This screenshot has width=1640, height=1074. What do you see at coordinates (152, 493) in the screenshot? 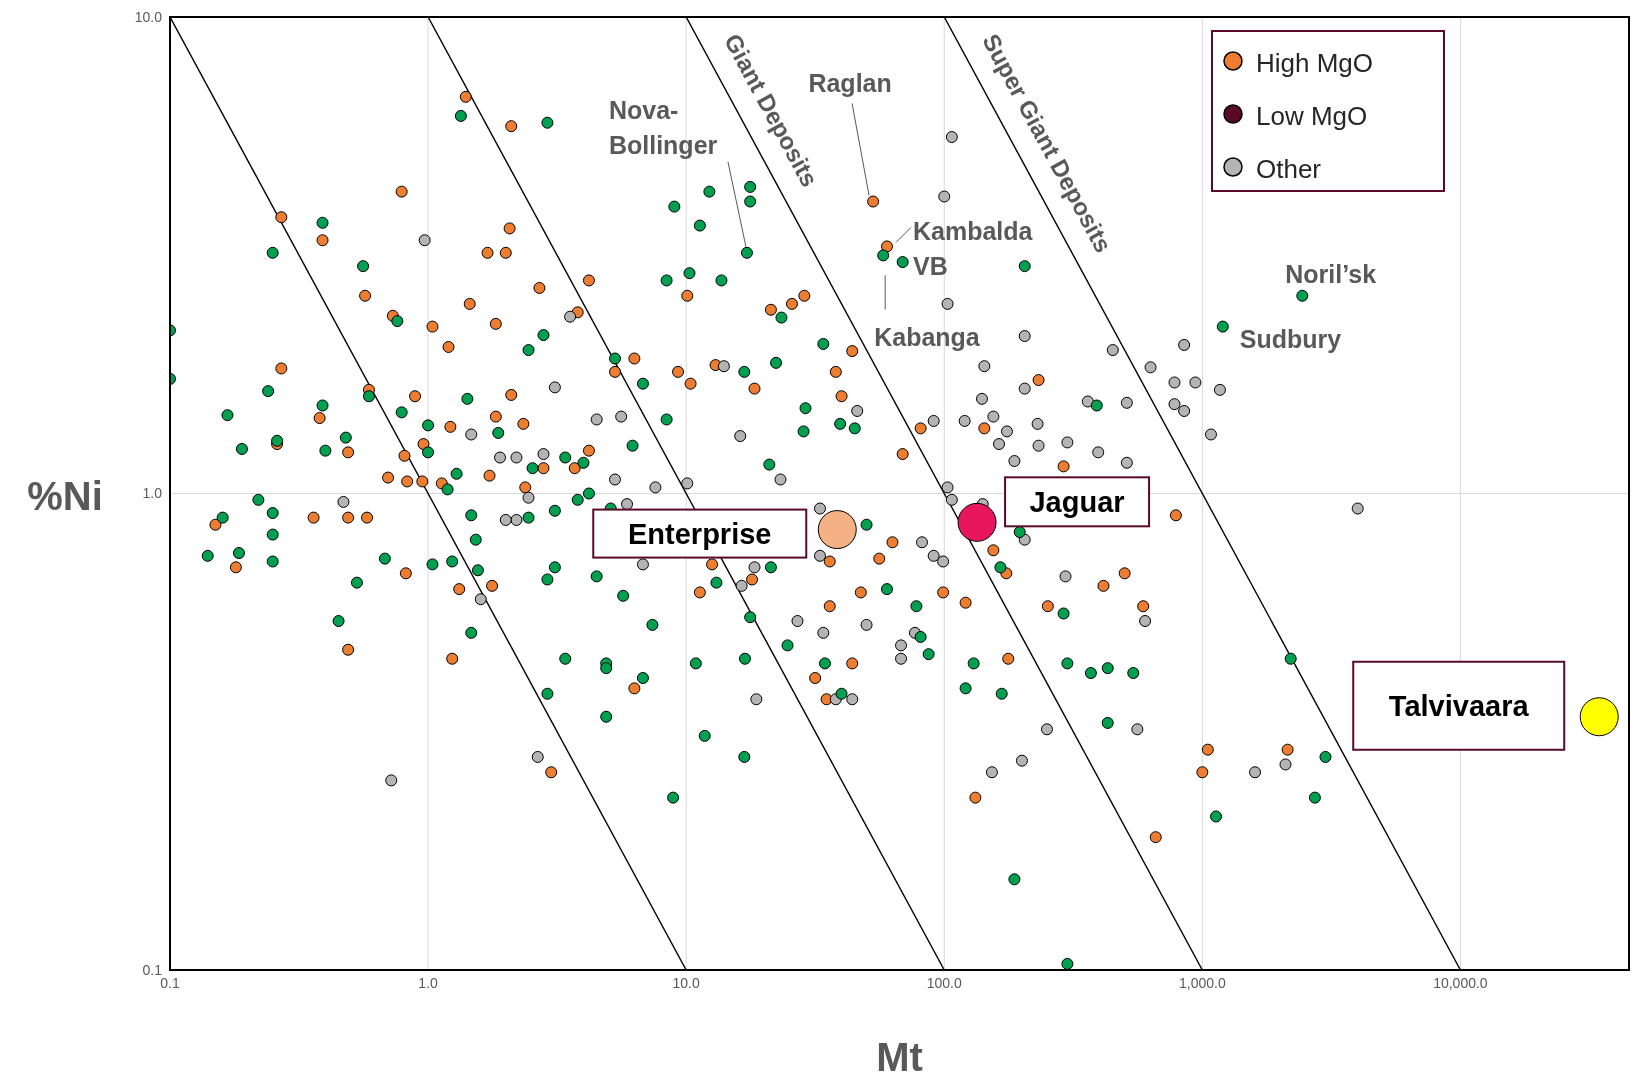
I see `y-tick-label: 1.0` at bounding box center [152, 493].